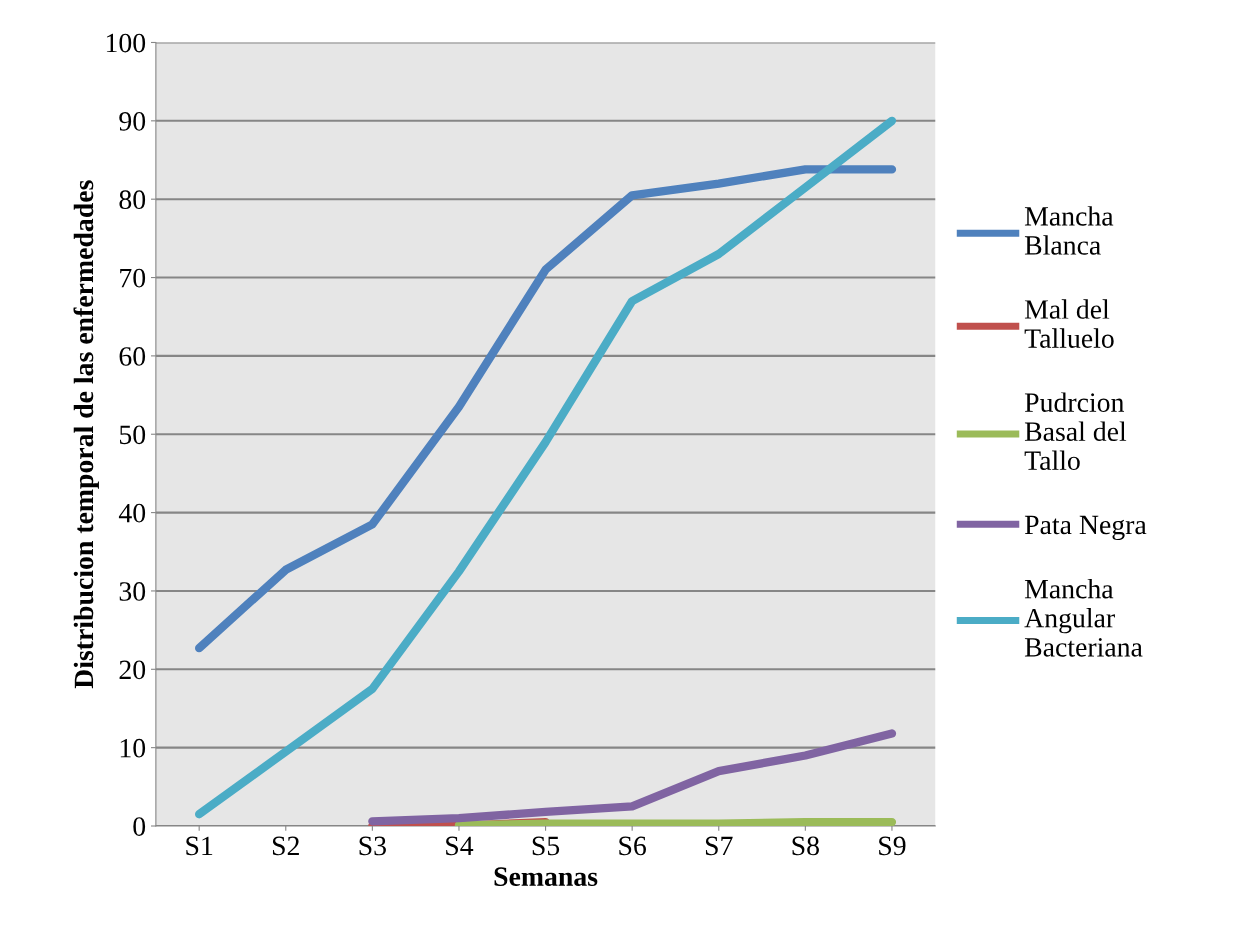  I want to click on x-tick-label: S1, so click(199, 846).